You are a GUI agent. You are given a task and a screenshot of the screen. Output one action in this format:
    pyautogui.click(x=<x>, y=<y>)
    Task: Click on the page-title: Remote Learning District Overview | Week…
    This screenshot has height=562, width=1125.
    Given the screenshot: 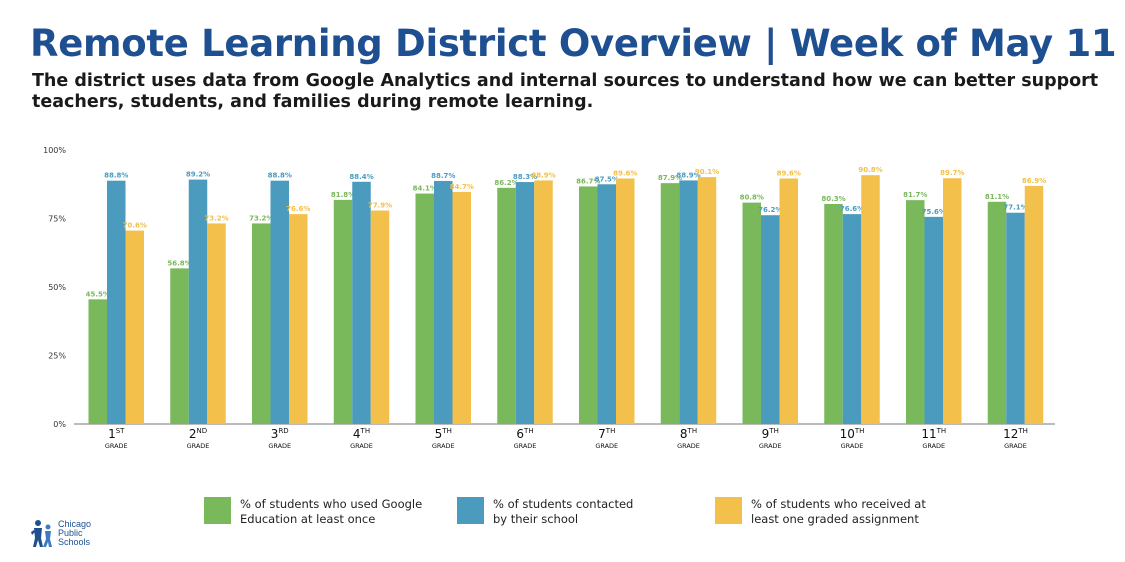 What is the action you would take?
    pyautogui.click(x=573, y=43)
    